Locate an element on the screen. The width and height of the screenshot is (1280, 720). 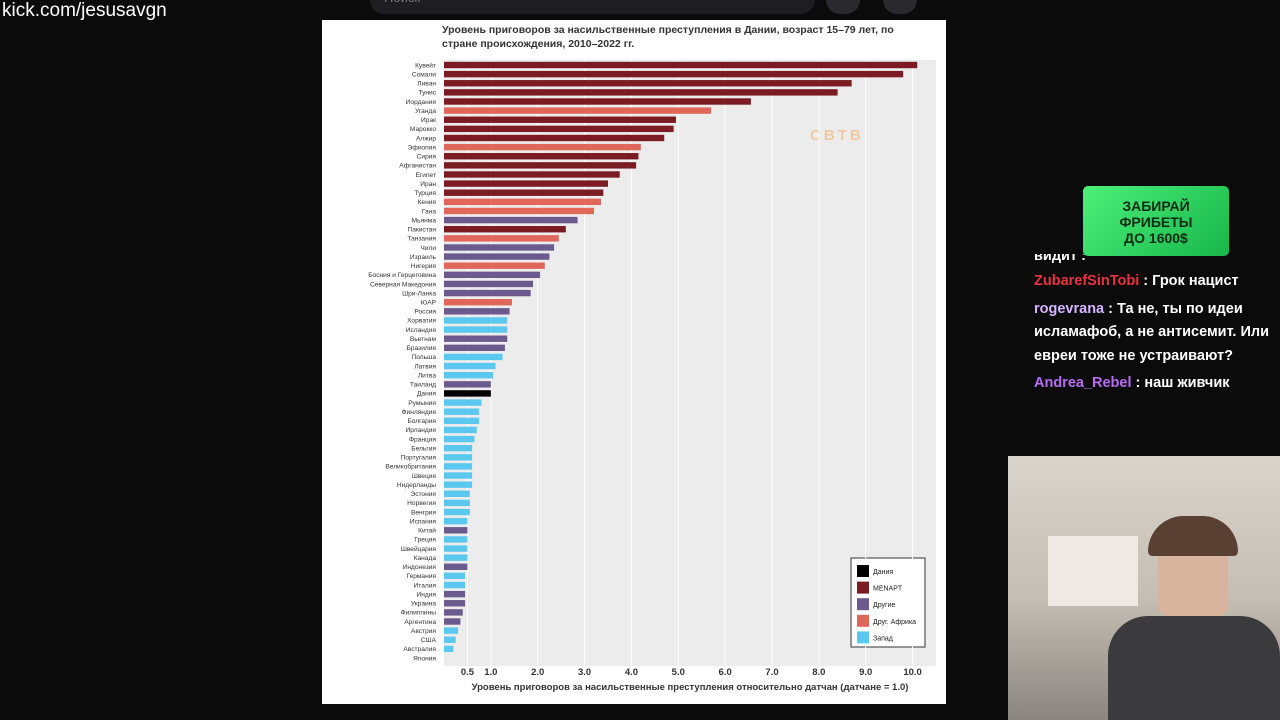
y-tick-label: Иран is located at coordinates (428, 184).